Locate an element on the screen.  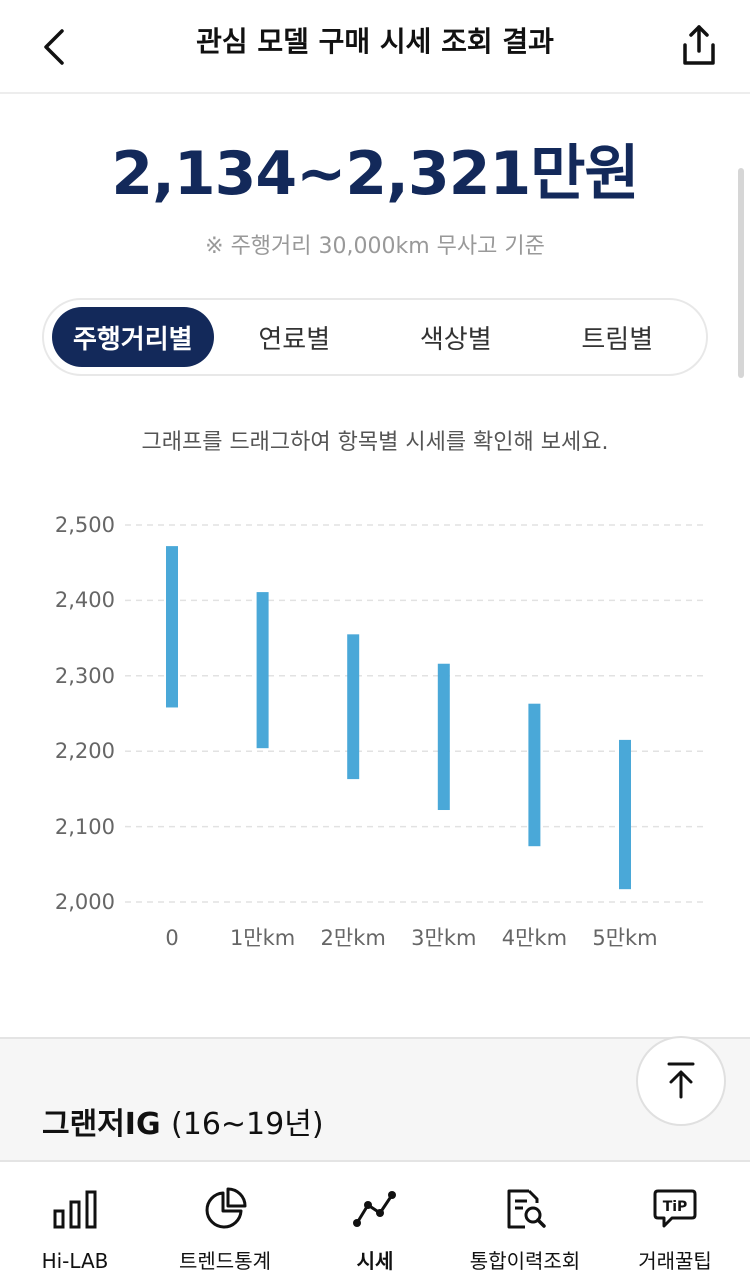
pie-chart-icon is located at coordinates (226, 1208).